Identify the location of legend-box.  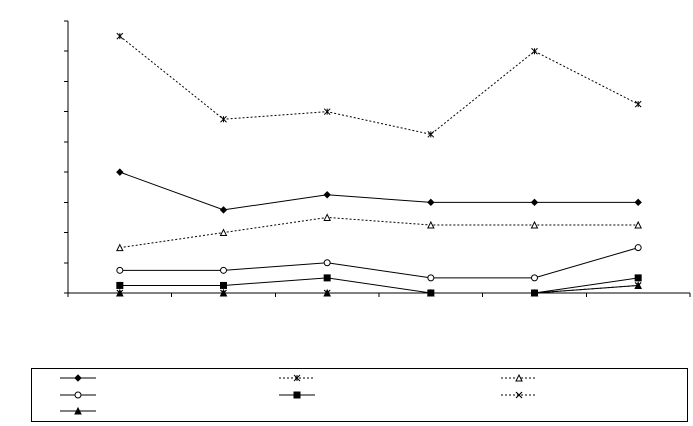
(359, 395).